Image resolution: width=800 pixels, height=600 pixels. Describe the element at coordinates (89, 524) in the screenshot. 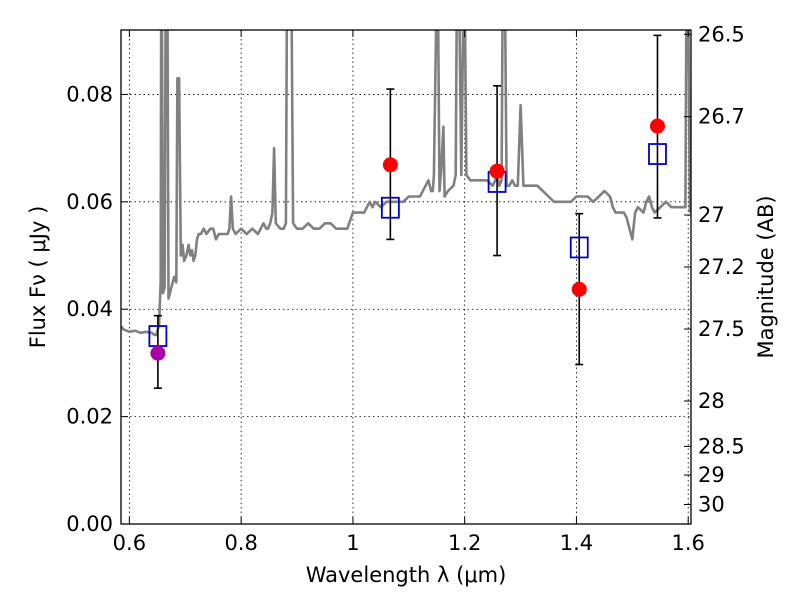

I see `y-tick-label: 0.00` at that location.